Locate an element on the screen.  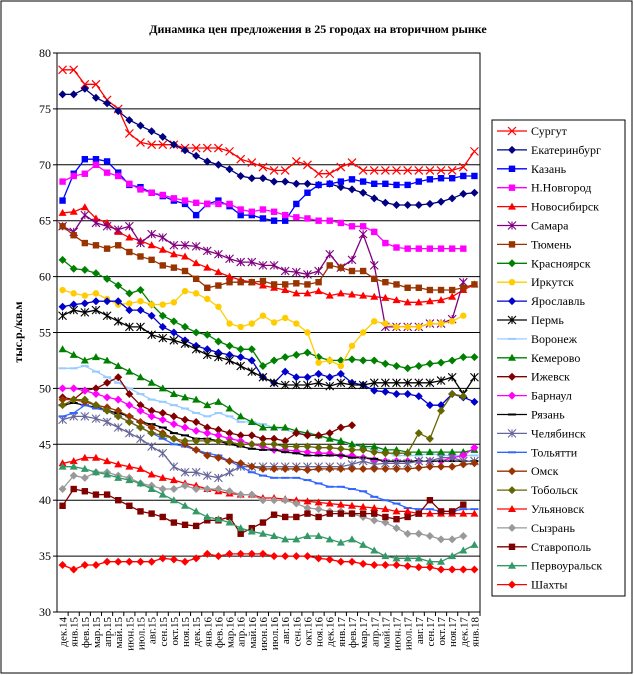
x-tick-label: янв.18 is located at coordinates (475, 632).